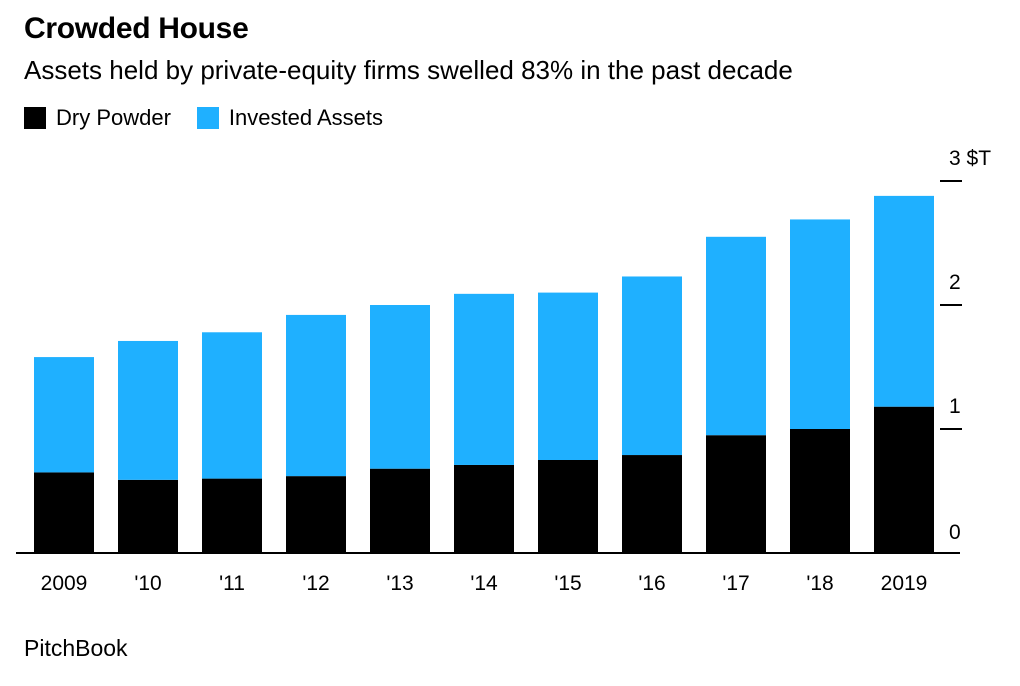  Describe the element at coordinates (306, 117) in the screenshot. I see `legend-label-invested-assets: Invested Assets` at that location.